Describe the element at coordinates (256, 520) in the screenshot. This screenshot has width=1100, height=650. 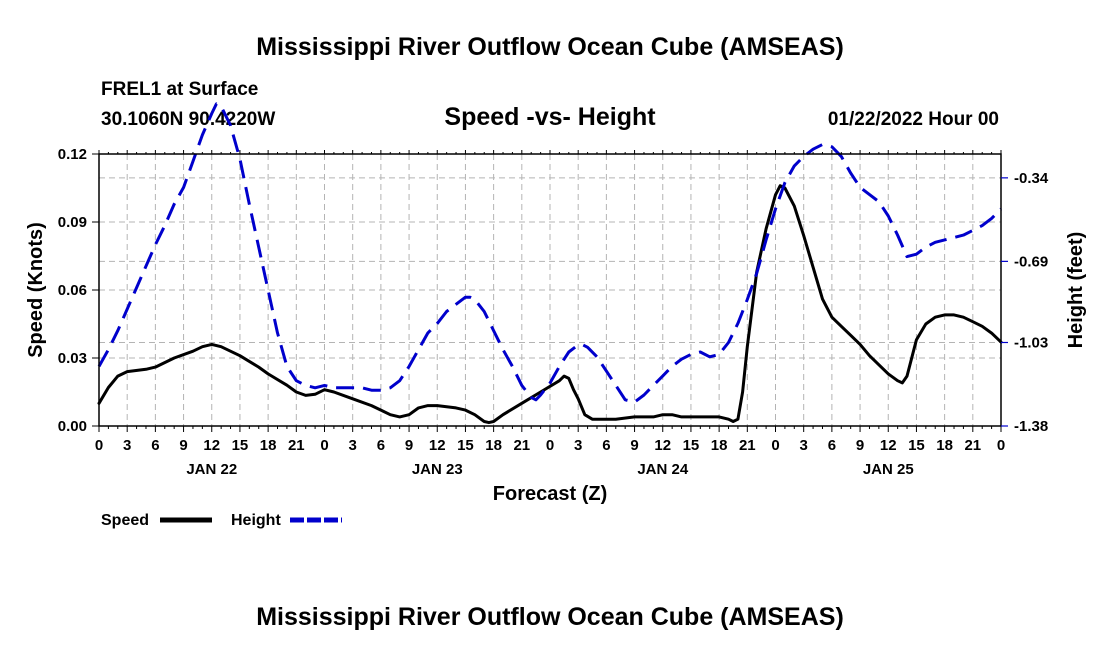
I see `legend-height-label: Height` at that location.